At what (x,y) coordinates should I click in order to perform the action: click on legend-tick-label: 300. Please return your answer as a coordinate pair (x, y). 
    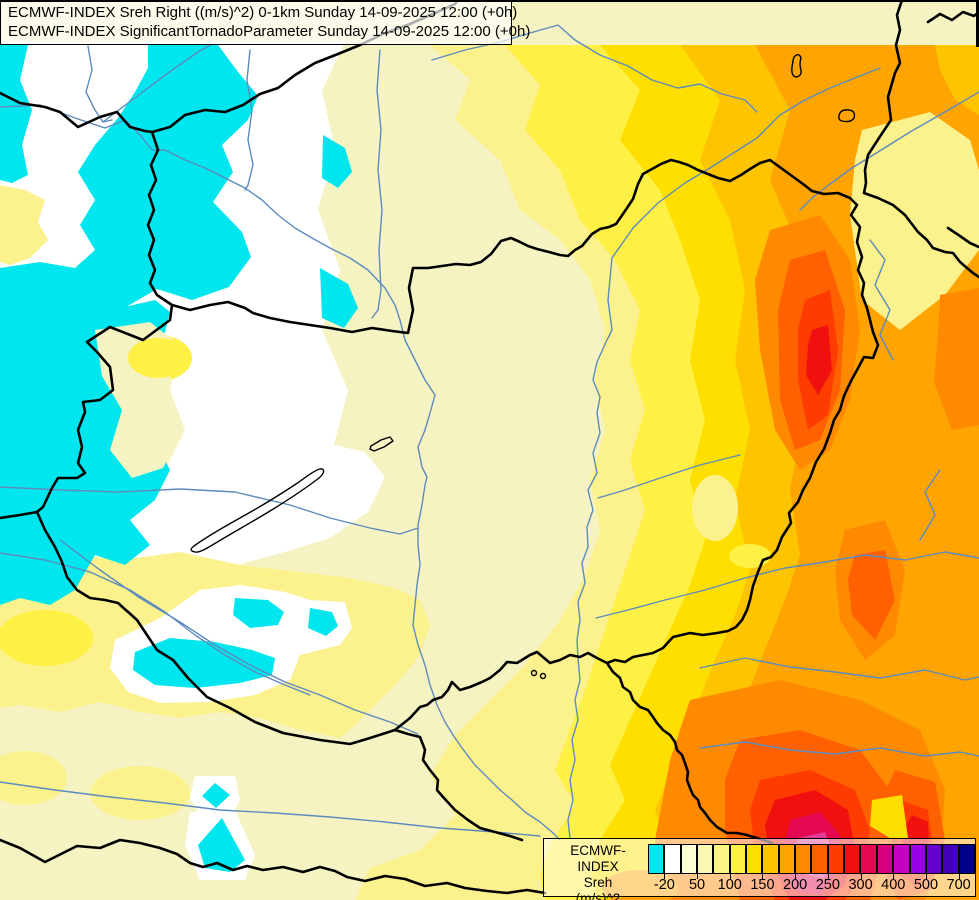
    Looking at the image, I should click on (860, 885).